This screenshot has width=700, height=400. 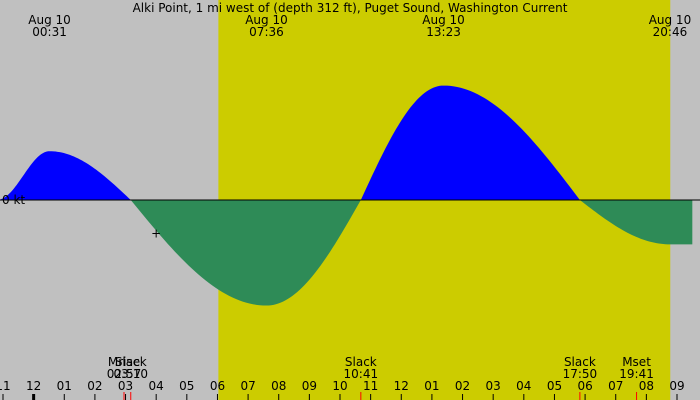 I want to click on event-time: 19:41, so click(x=636, y=374).